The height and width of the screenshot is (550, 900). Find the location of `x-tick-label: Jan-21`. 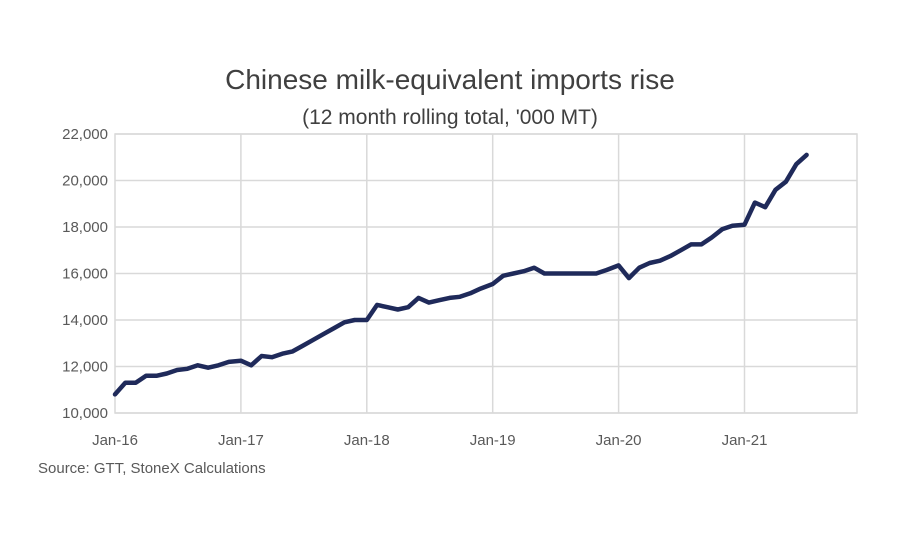

x-tick-label: Jan-21 is located at coordinates (745, 440).